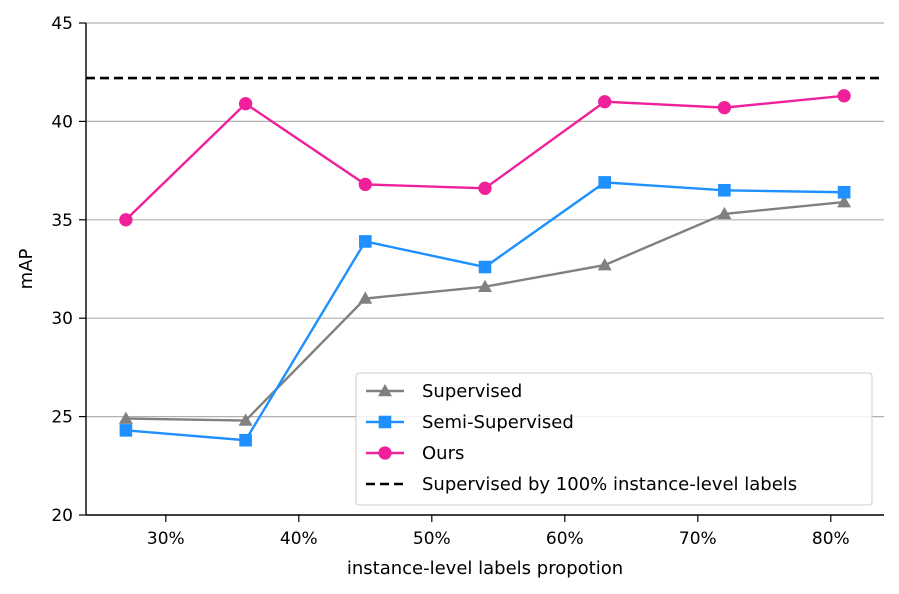 The image size is (899, 594). I want to click on x-axis-label: instance-level labels propotion, so click(485, 568).